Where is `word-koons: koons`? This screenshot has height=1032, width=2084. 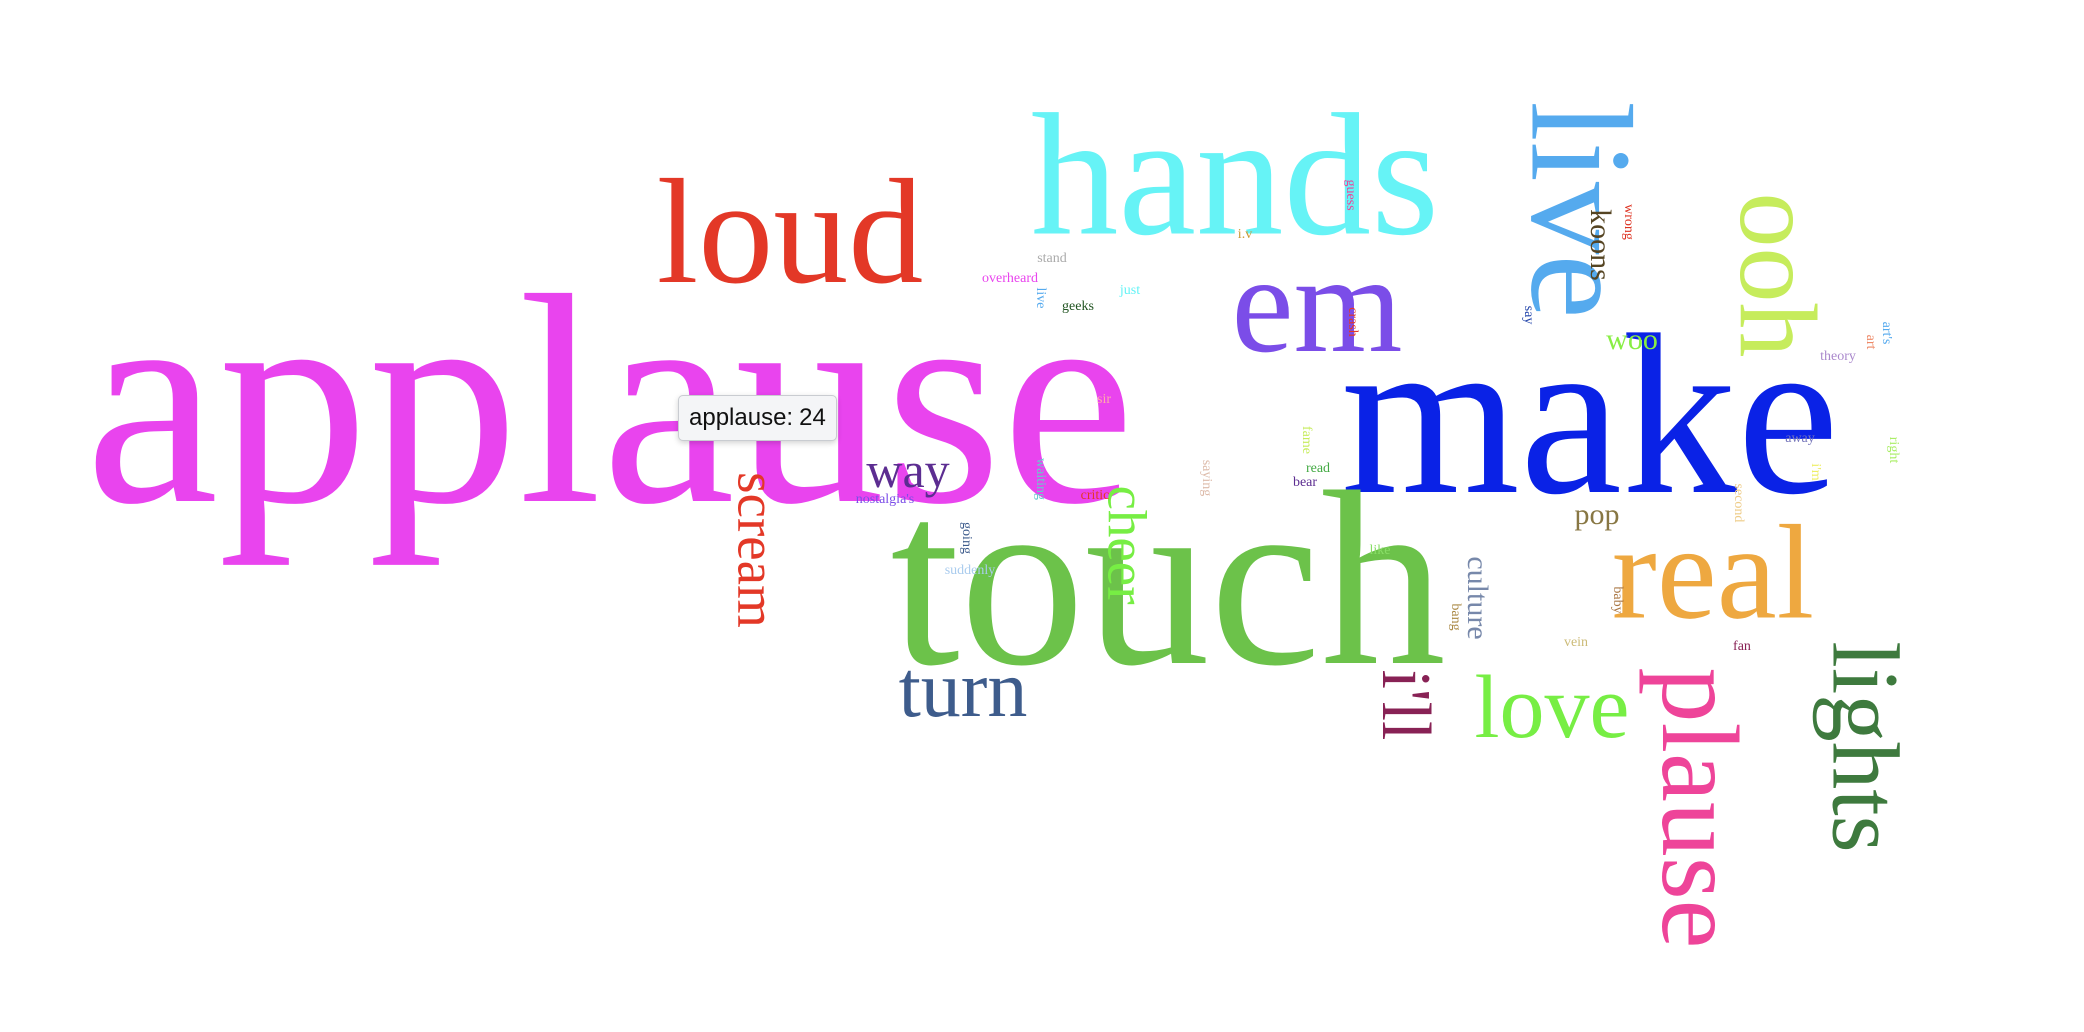 word-koons: koons is located at coordinates (1600, 245).